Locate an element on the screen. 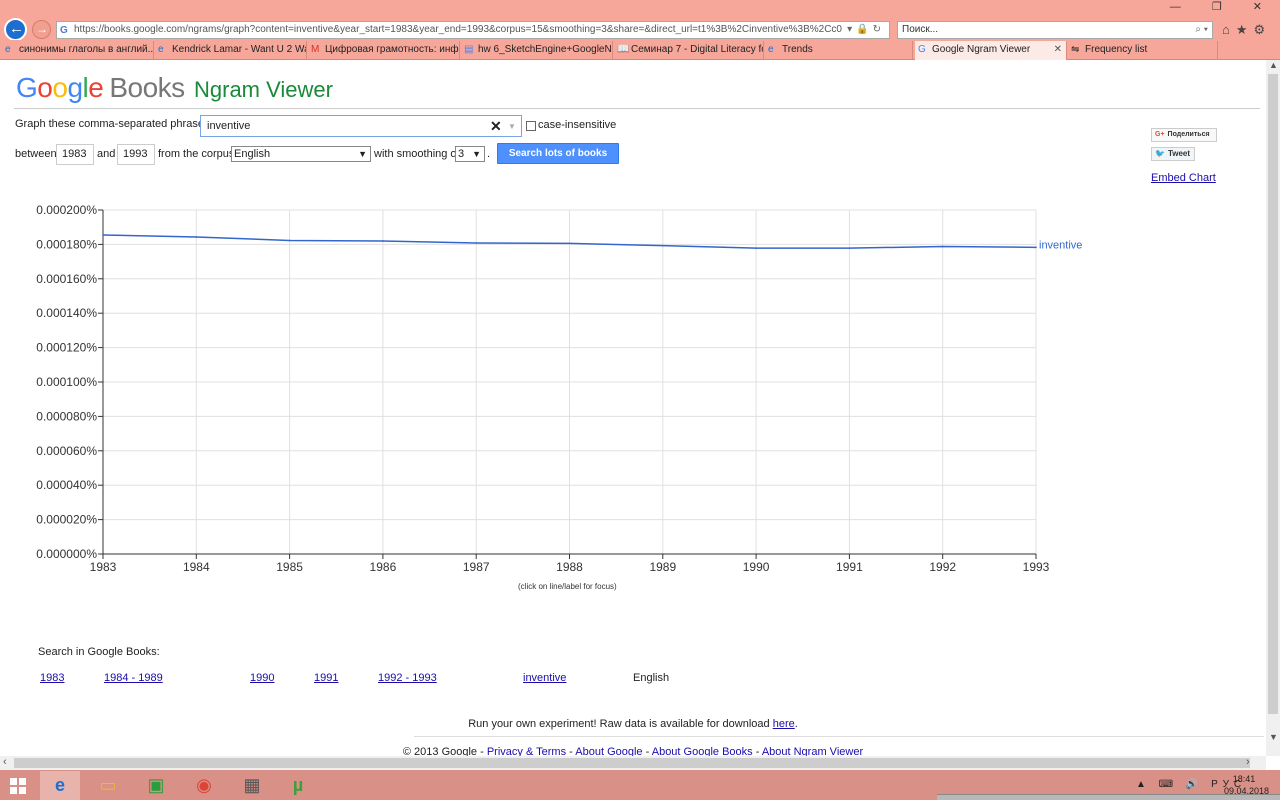 Image resolution: width=1280 pixels, height=800 pixels. chart-focus-hint: (click on line/label for focus) is located at coordinates (567, 586).